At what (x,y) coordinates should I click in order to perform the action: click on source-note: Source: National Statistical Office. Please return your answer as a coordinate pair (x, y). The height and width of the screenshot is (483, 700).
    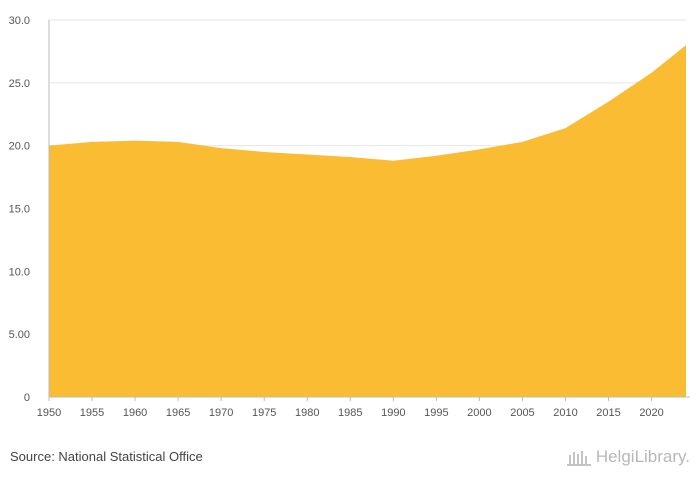
    Looking at the image, I should click on (106, 456).